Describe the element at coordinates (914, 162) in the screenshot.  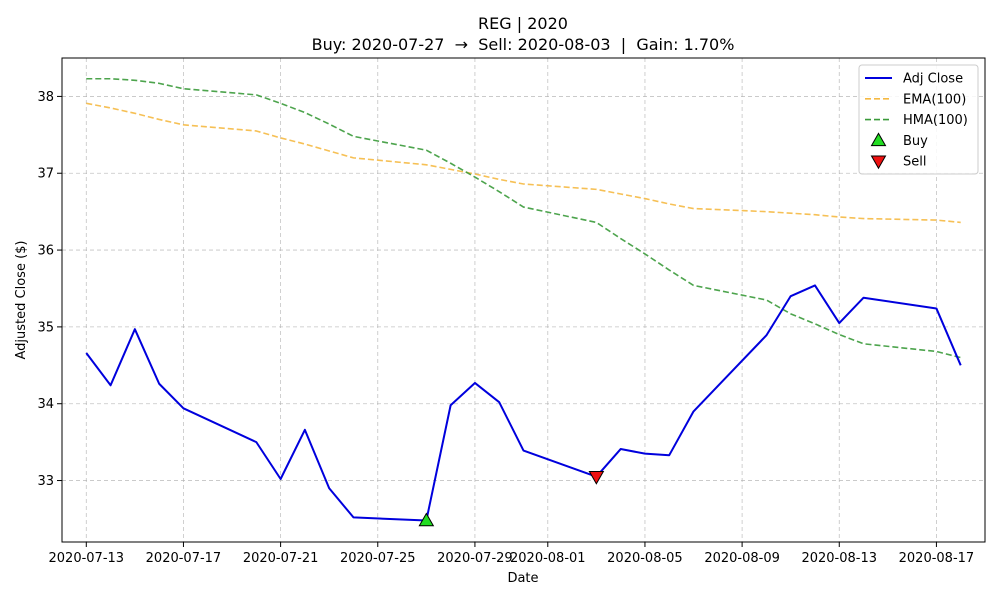
I see `legend-label: Sell` at that location.